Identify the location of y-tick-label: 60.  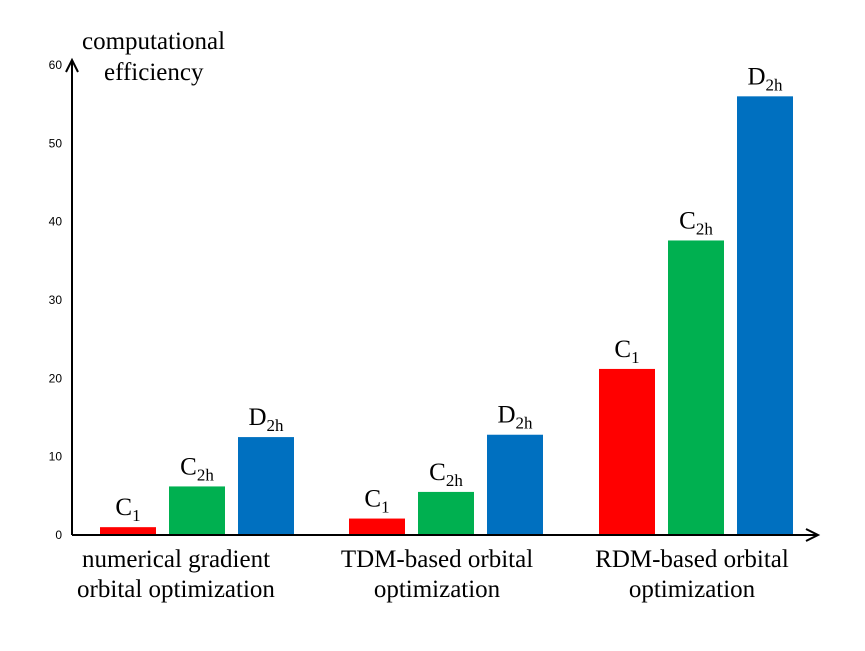
(56, 65).